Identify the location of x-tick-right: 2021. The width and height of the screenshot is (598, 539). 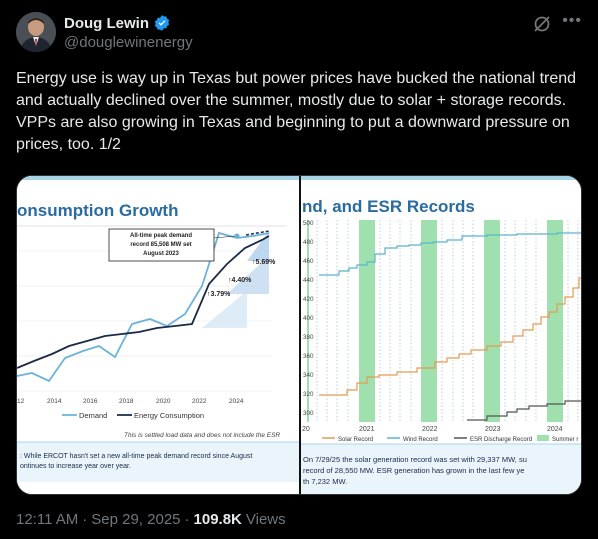
(367, 429).